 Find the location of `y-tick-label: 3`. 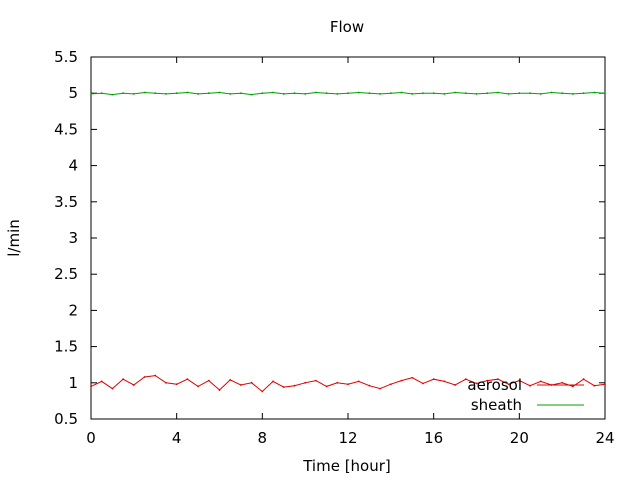

y-tick-label: 3 is located at coordinates (73, 238).